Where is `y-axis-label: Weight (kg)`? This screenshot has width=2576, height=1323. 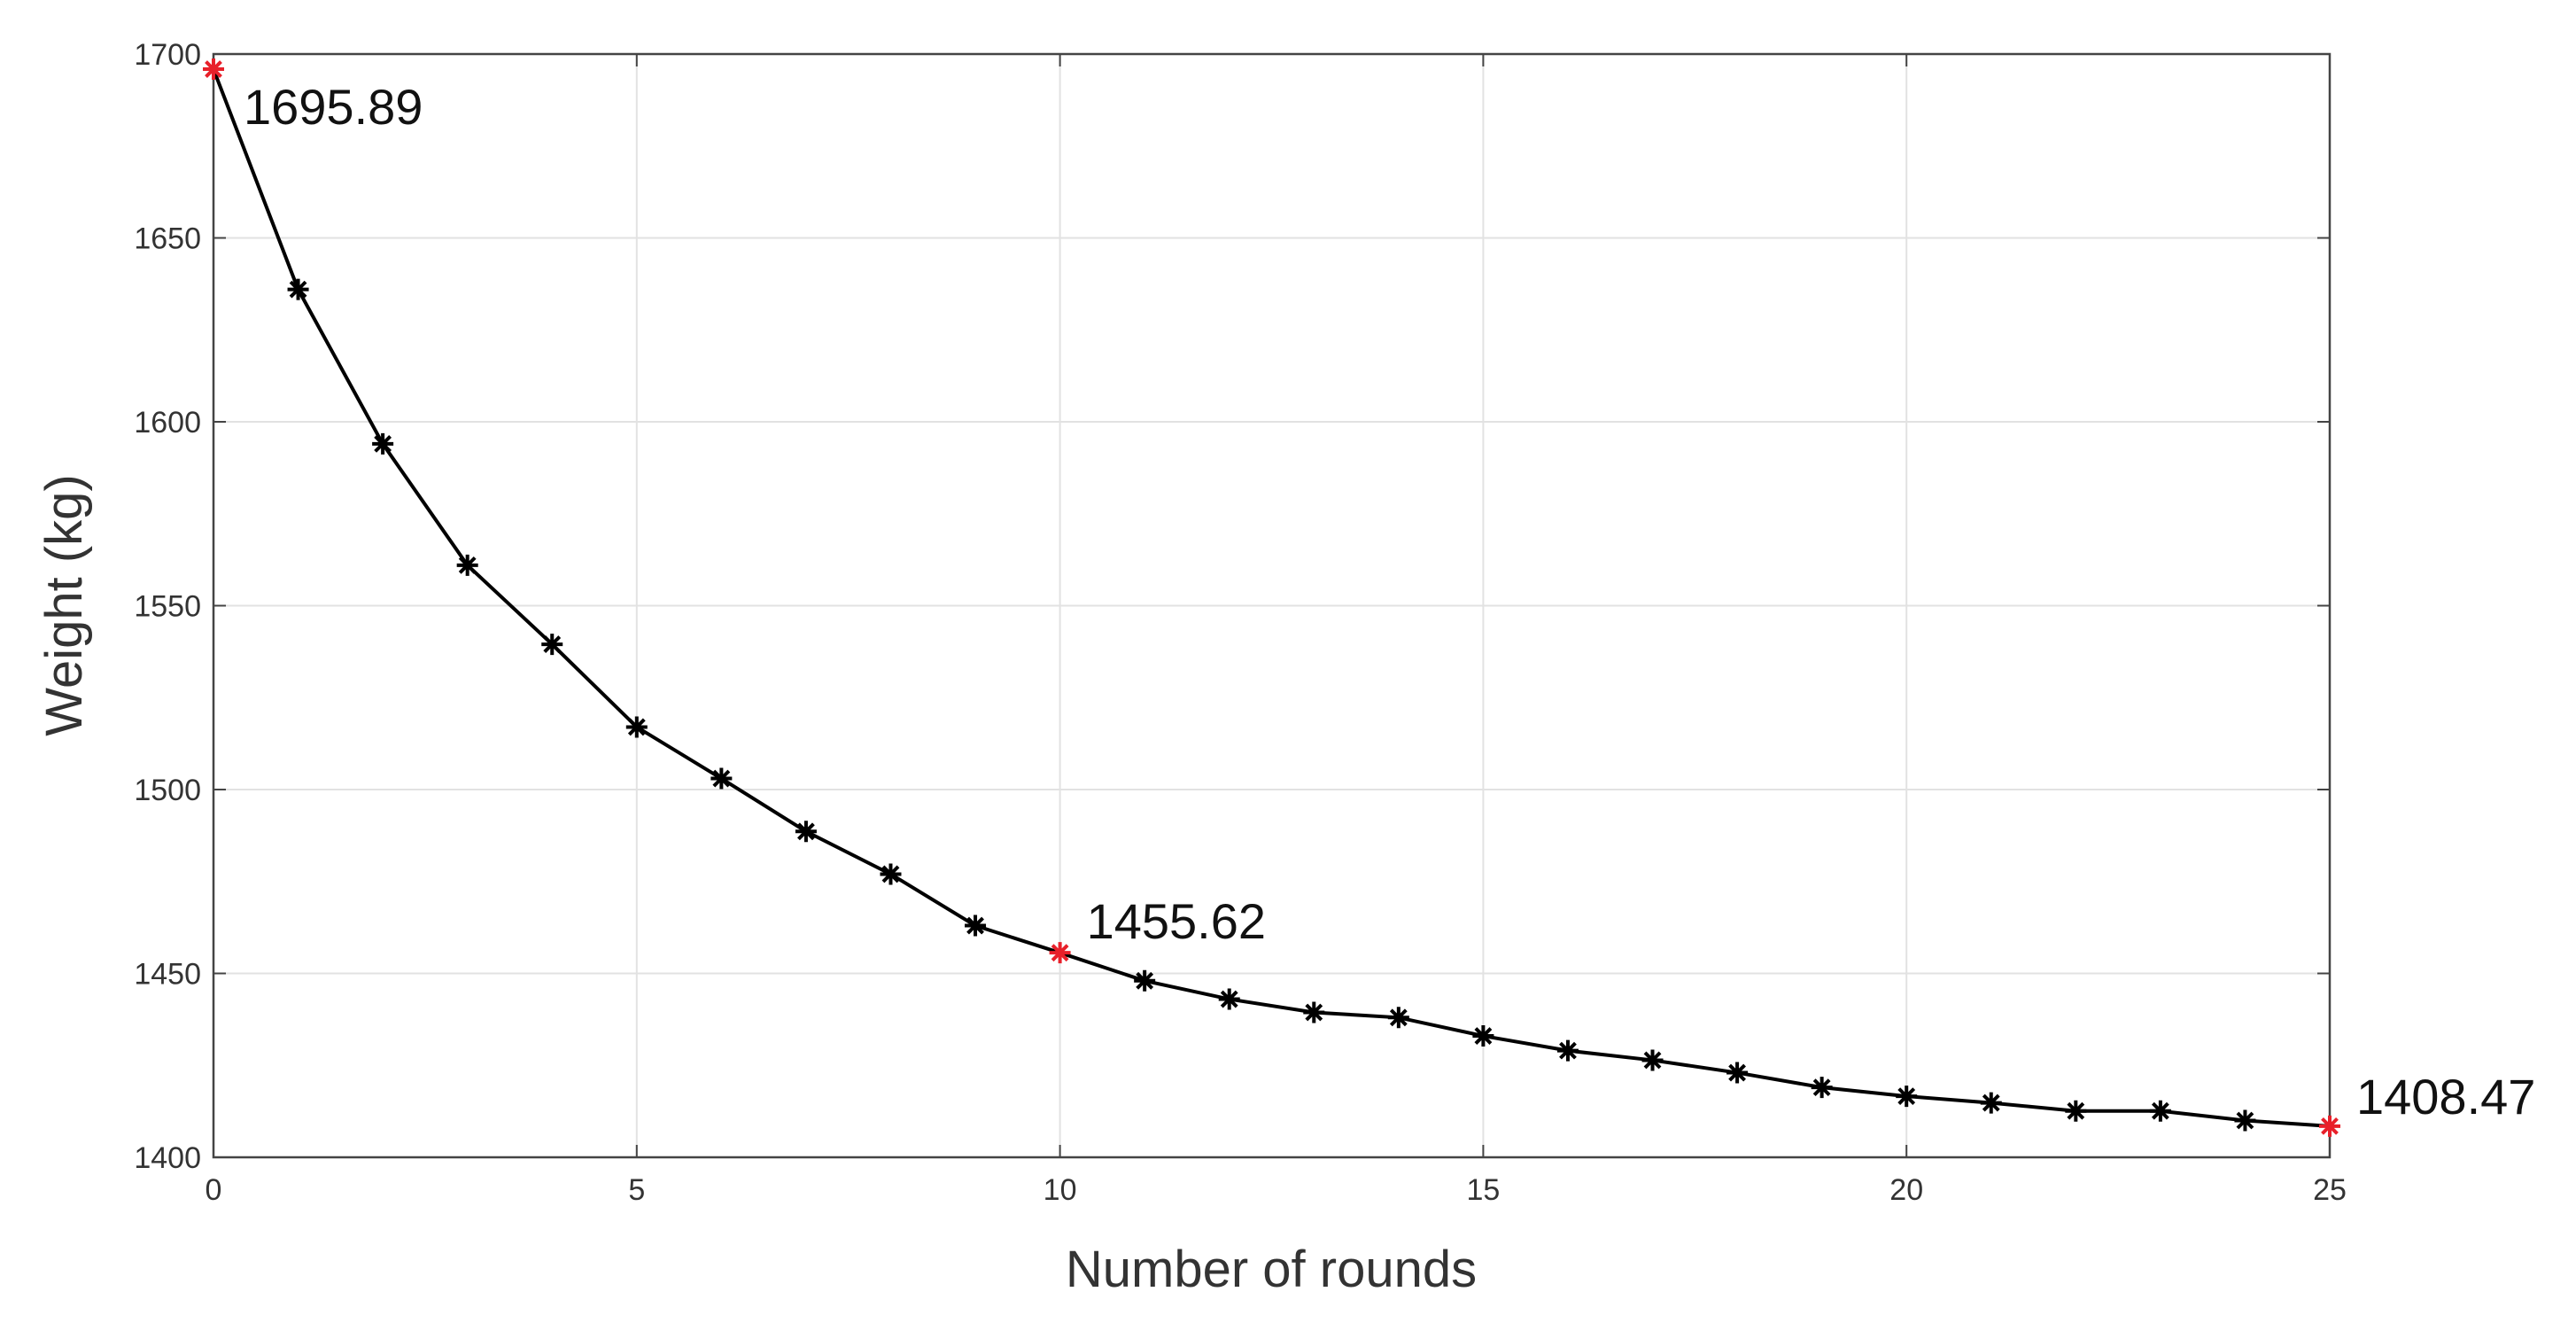
y-axis-label: Weight (kg) is located at coordinates (64, 604).